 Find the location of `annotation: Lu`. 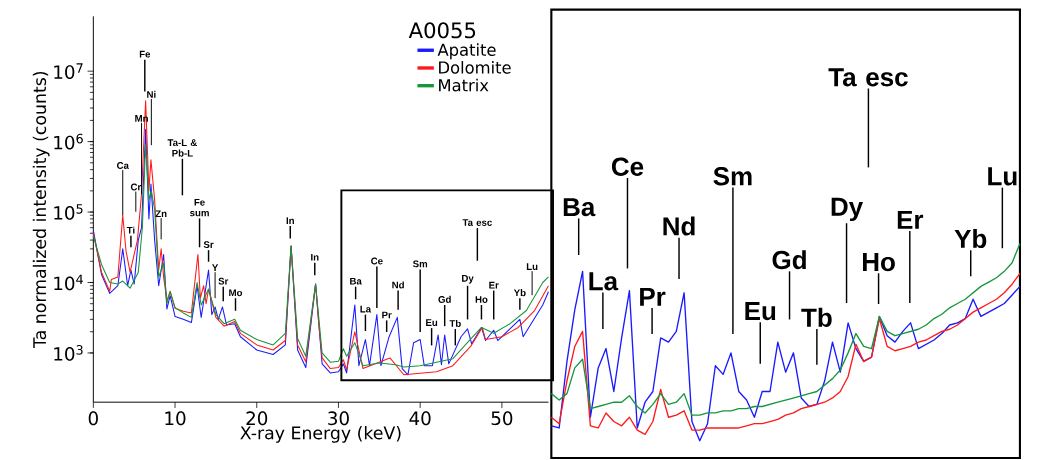

annotation: Lu is located at coordinates (532, 267).